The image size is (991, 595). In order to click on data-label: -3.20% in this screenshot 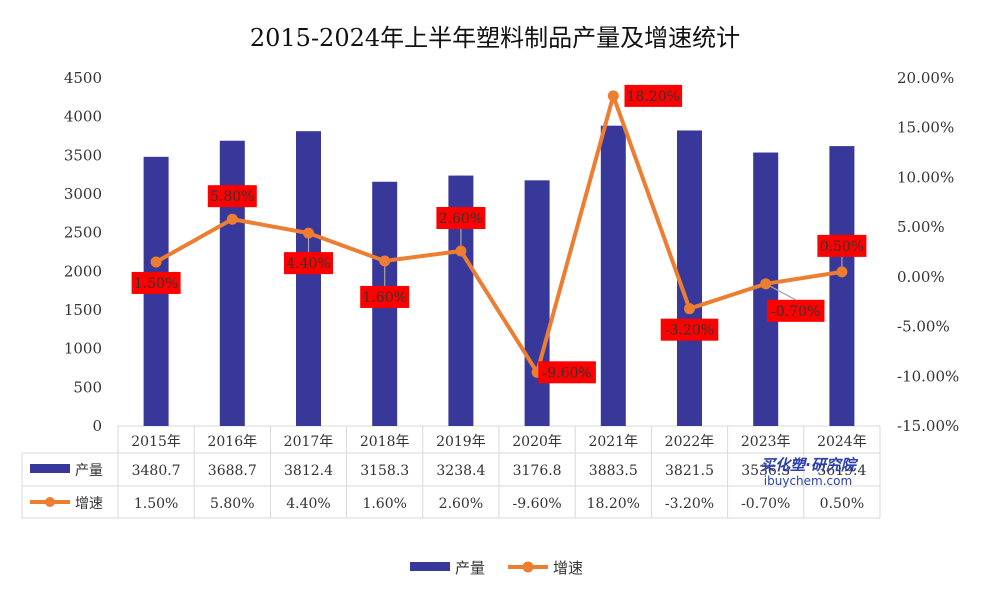, I will do `click(689, 331)`.